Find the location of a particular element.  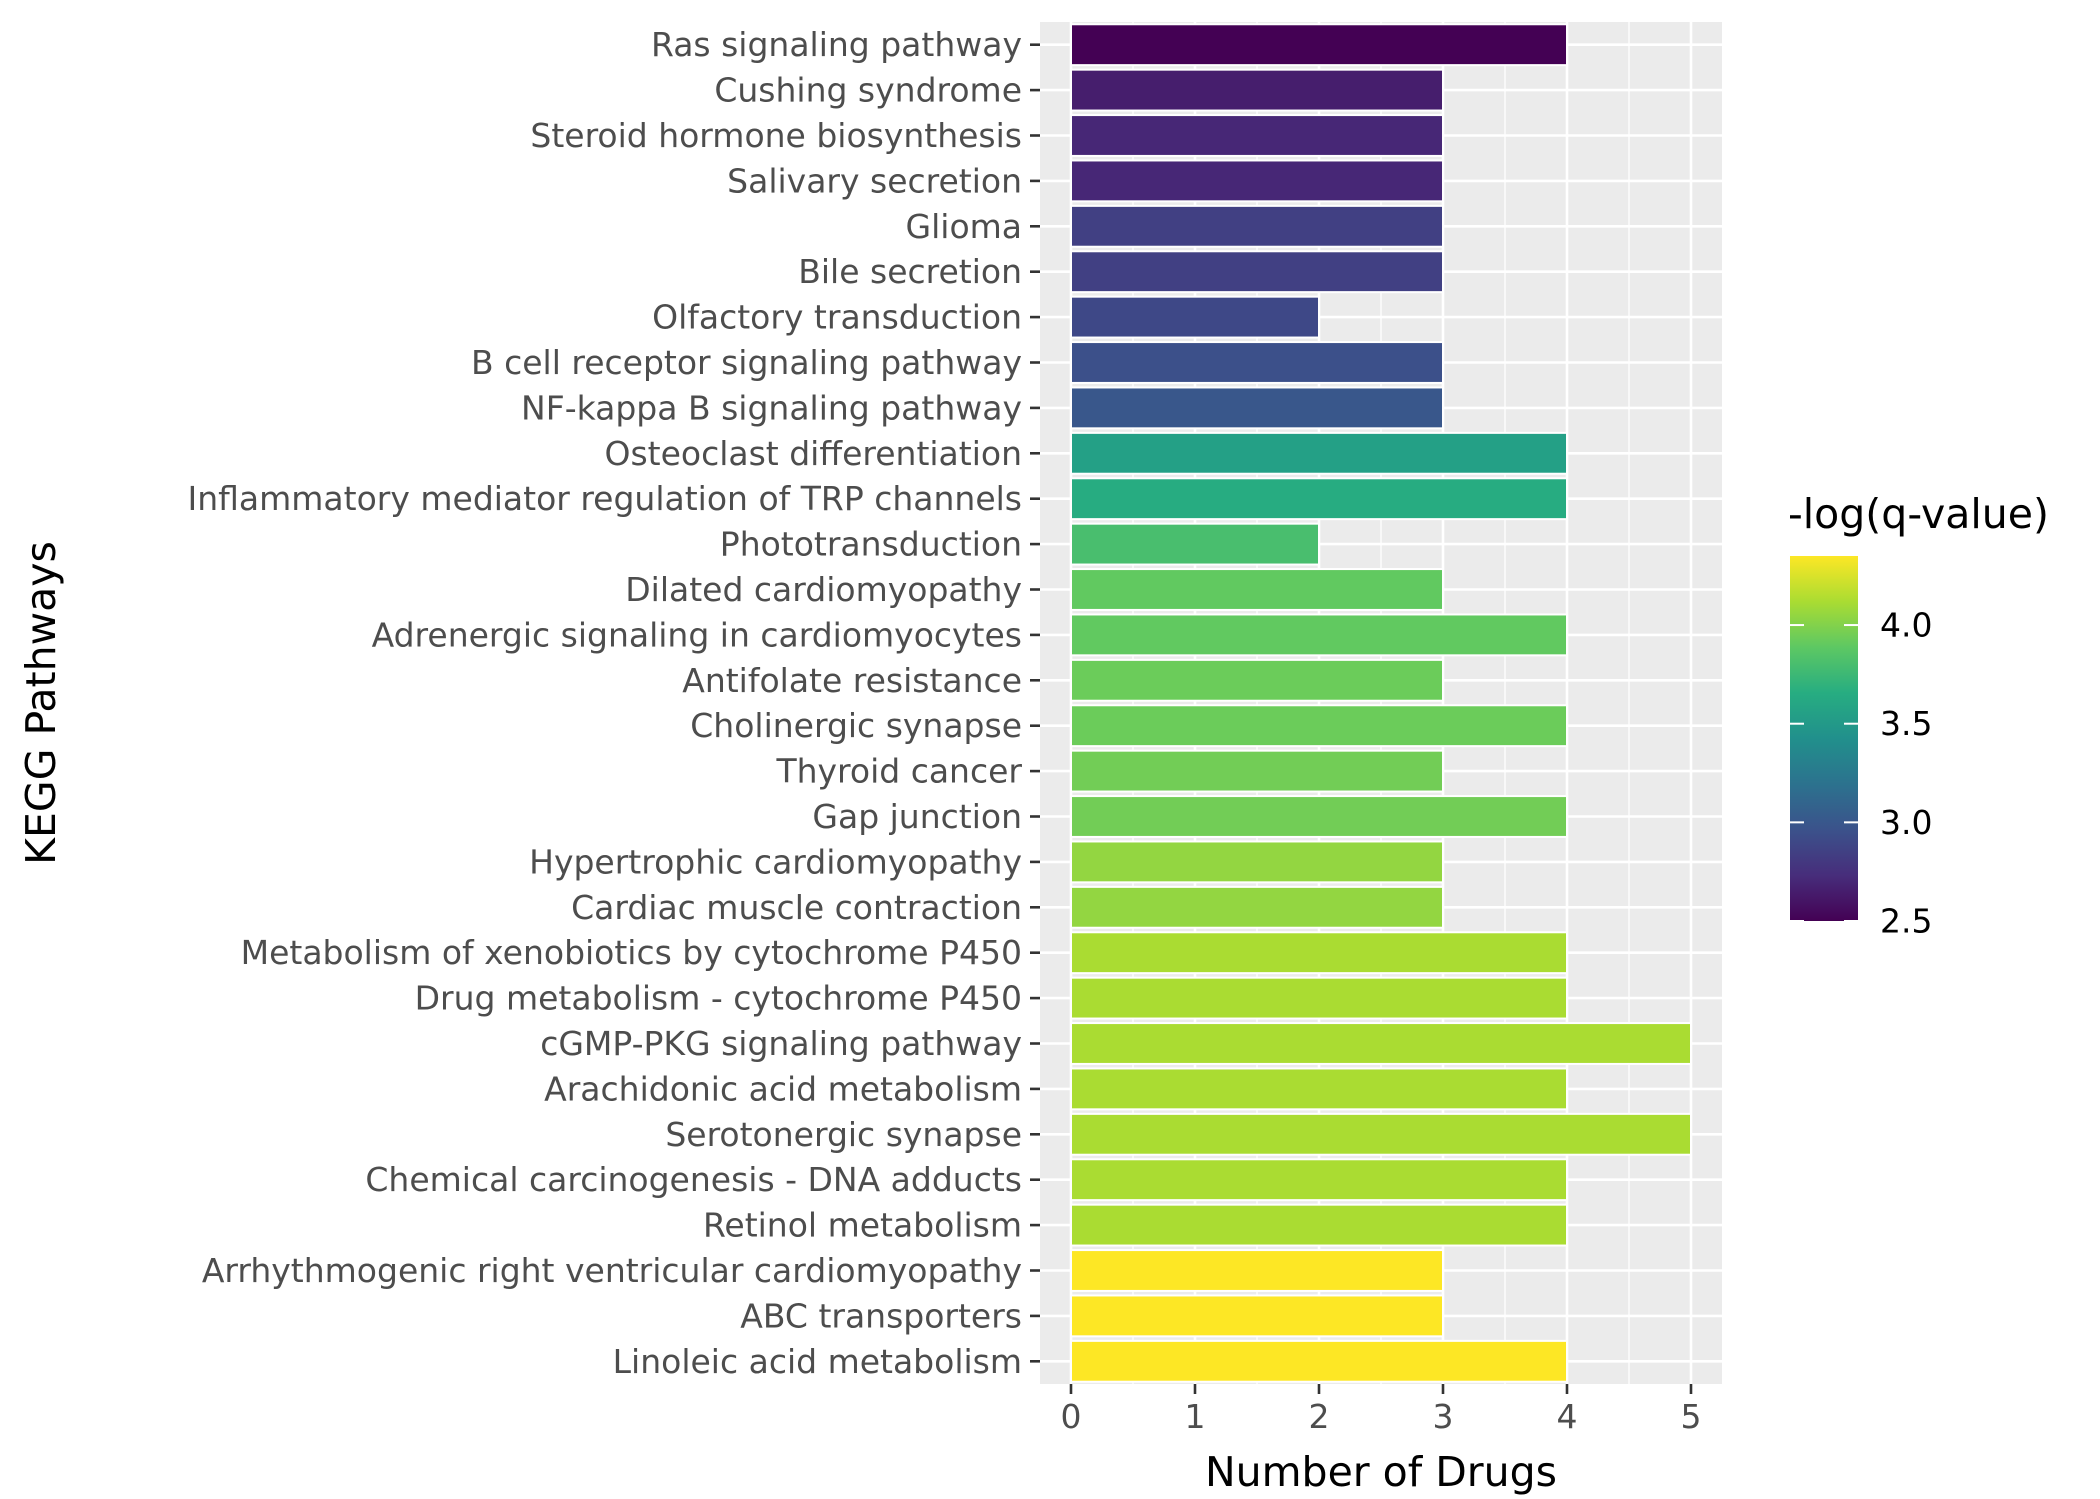

legend-tick-label: 3.0 is located at coordinates (1906, 822).